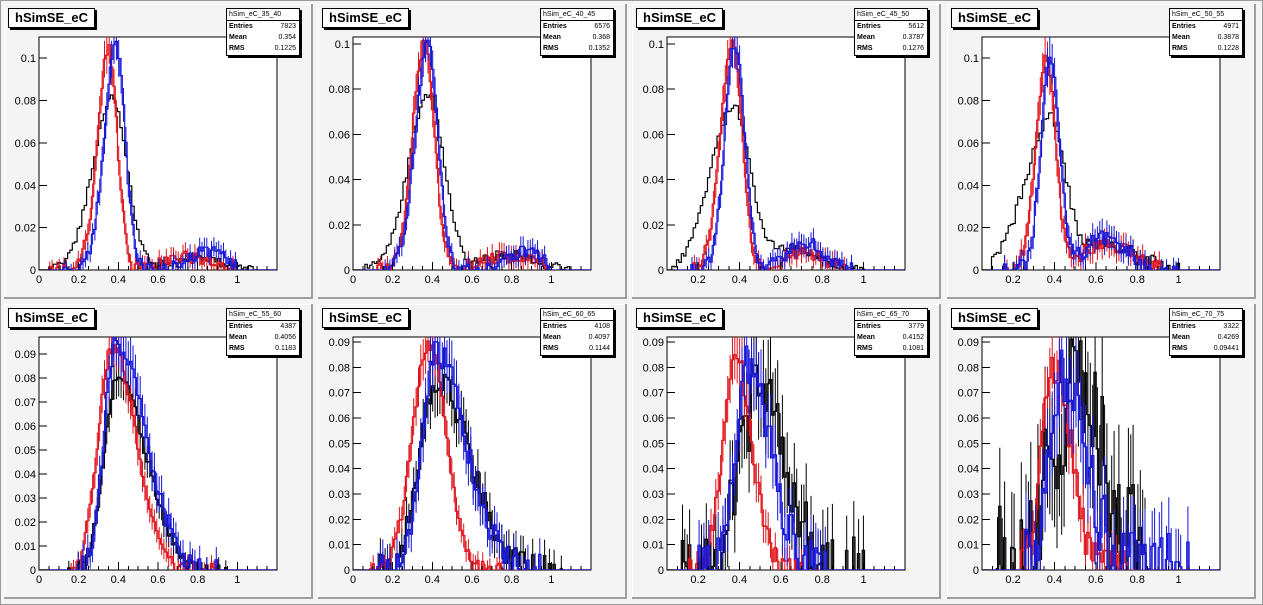 Image resolution: width=1263 pixels, height=605 pixels. Describe the element at coordinates (577, 26) in the screenshot. I see `stats-row-entries: Entries 6576` at that location.